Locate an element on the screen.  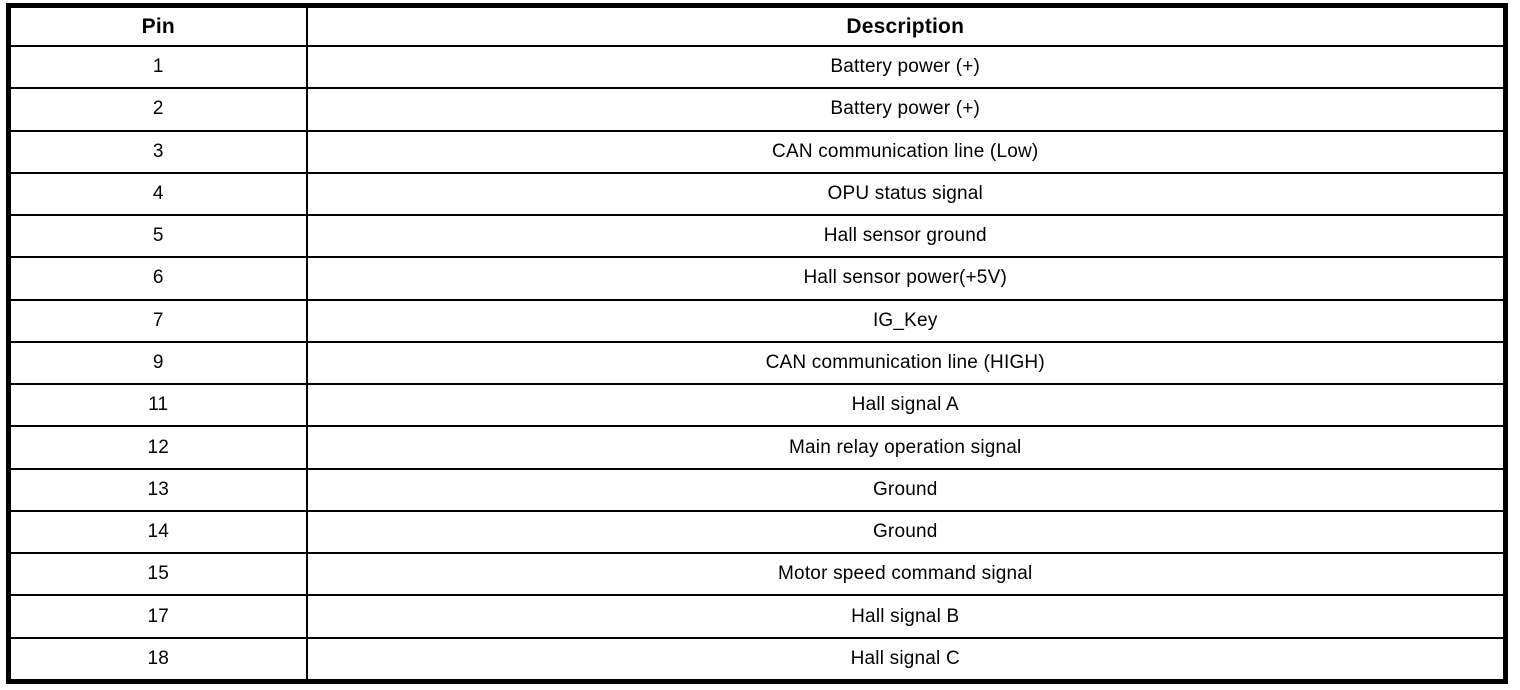
table-row: 1 Battery power (+) is located at coordinates (757, 67).